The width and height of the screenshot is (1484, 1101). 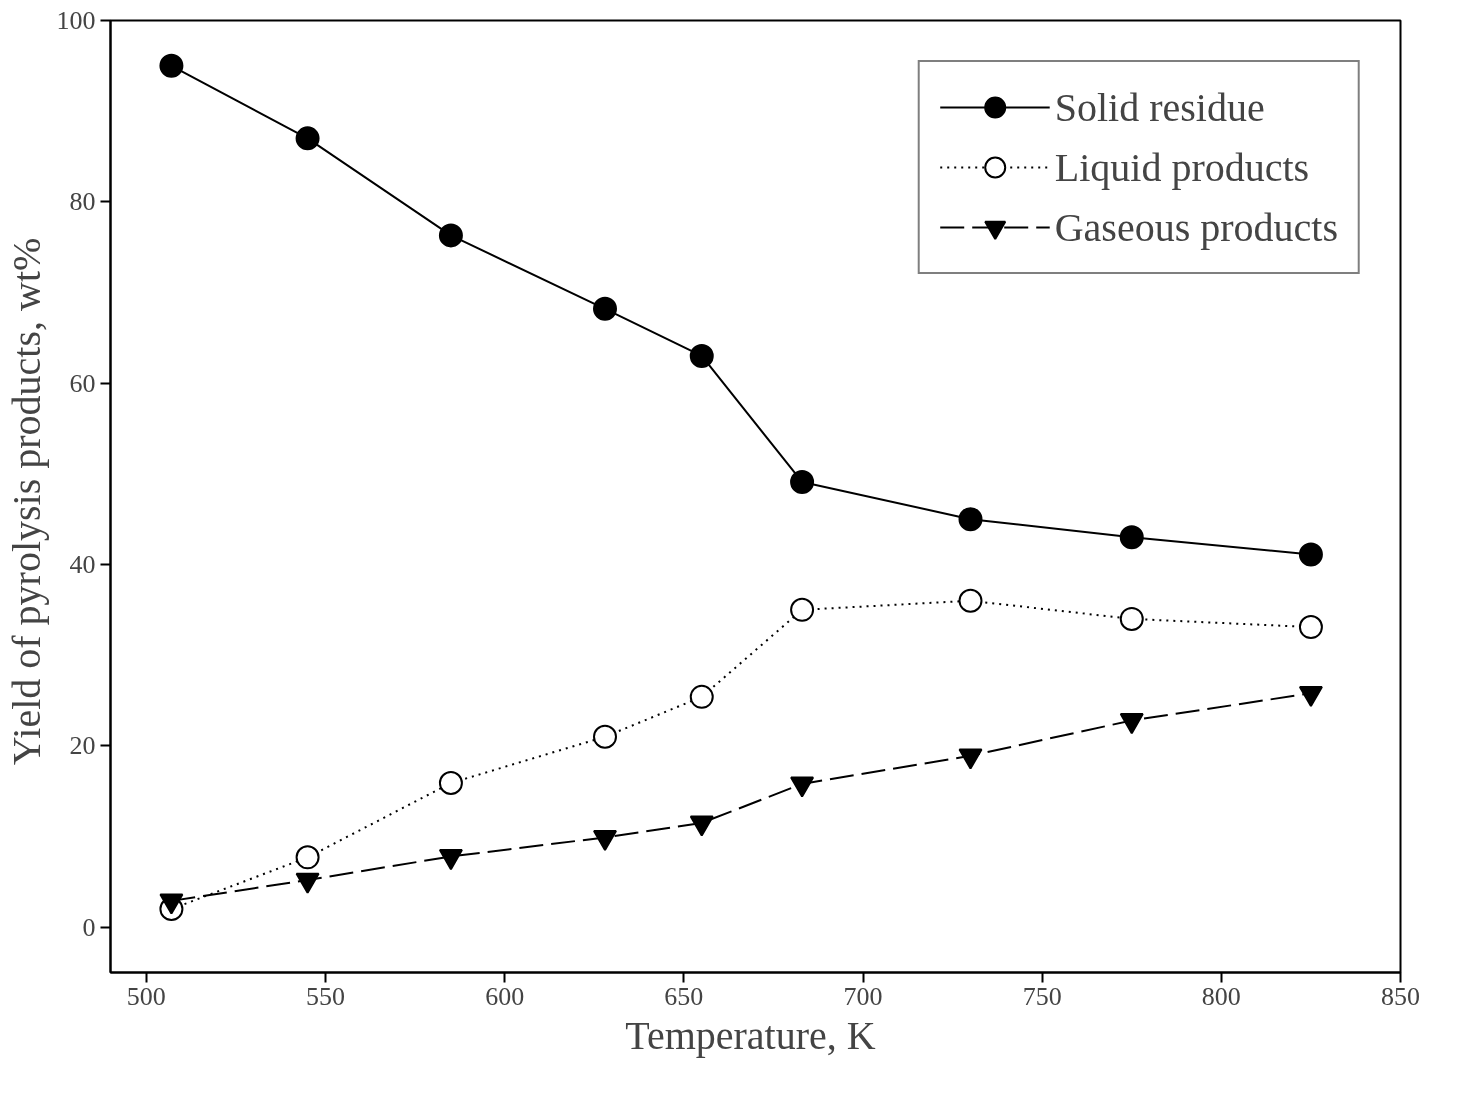 I want to click on y-tick-label: 20, so click(x=82, y=746).